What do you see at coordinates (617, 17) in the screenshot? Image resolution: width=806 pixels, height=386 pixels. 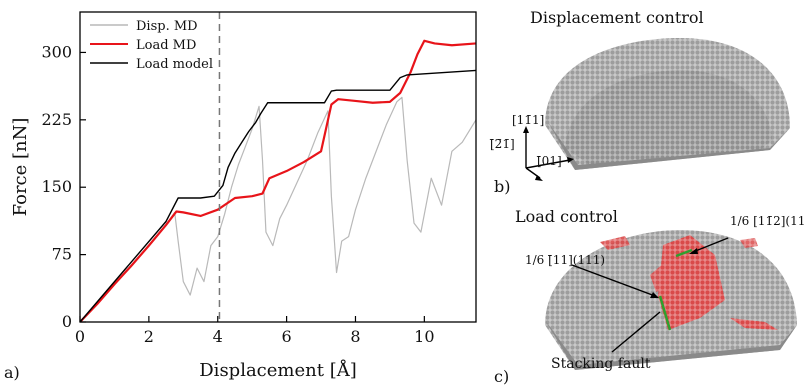 I see `panel-b-title: Displacement control` at bounding box center [617, 17].